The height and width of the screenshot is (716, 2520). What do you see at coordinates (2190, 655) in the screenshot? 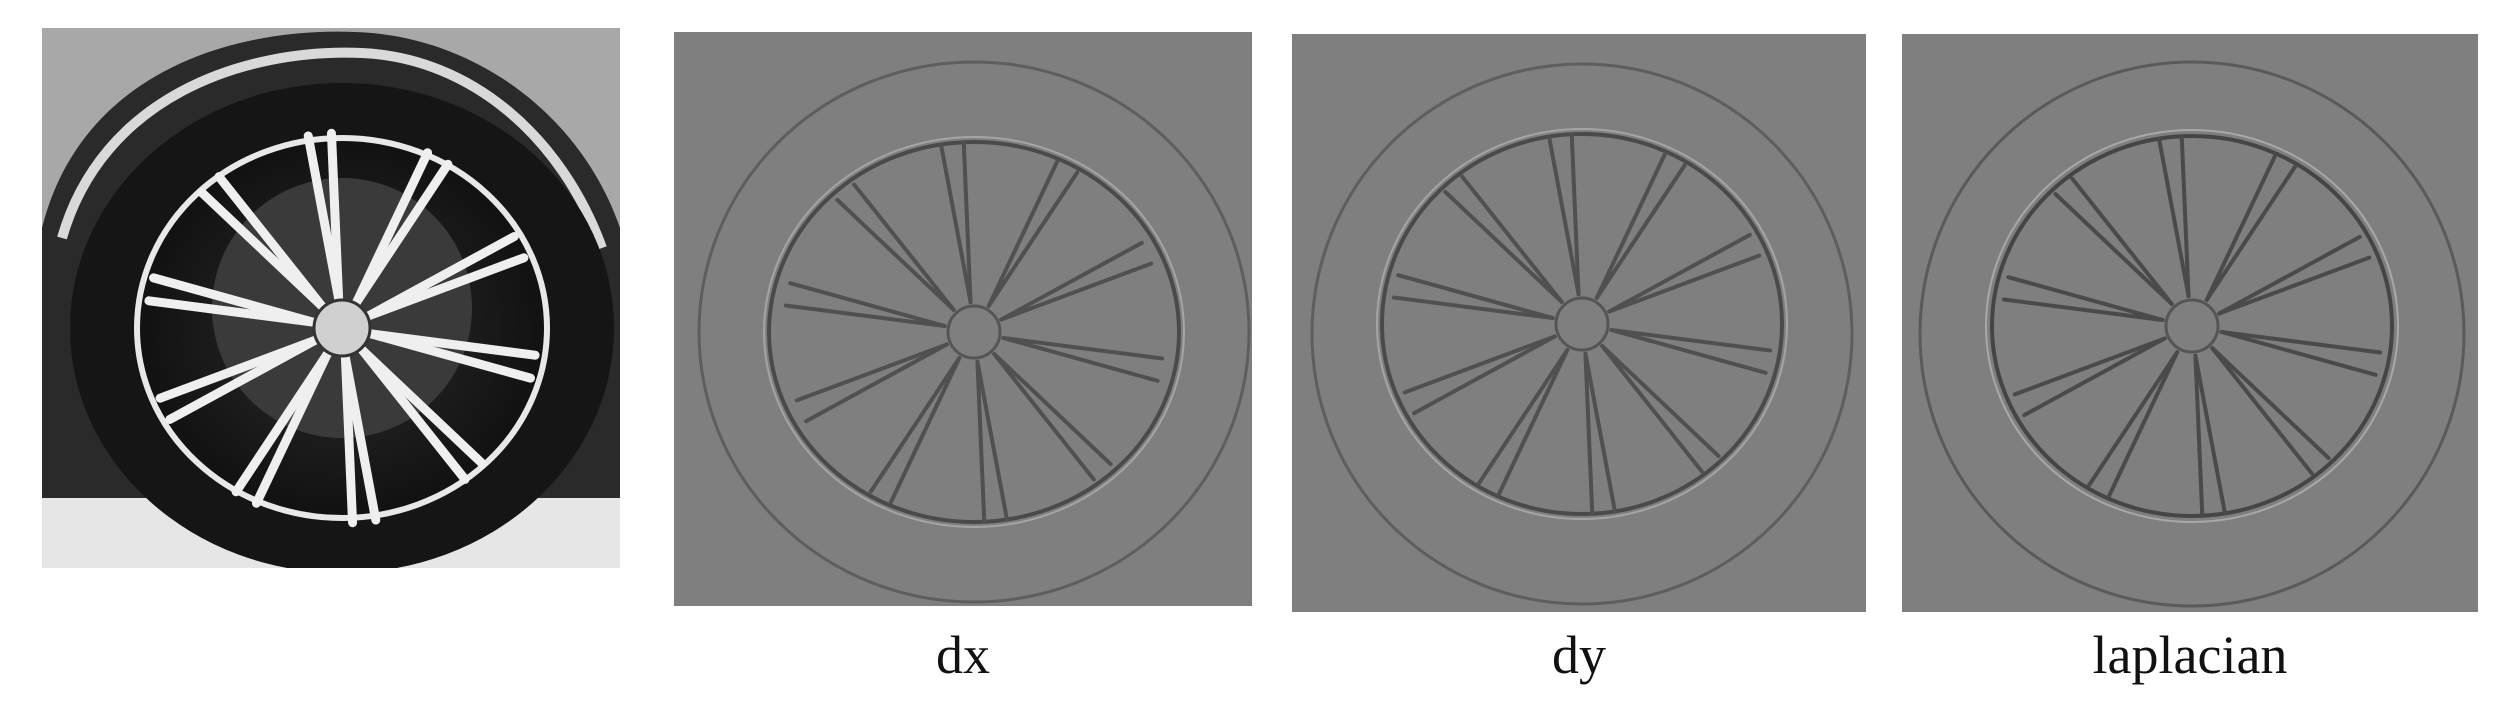
I see `caption-laplacian: laplacian` at bounding box center [2190, 655].